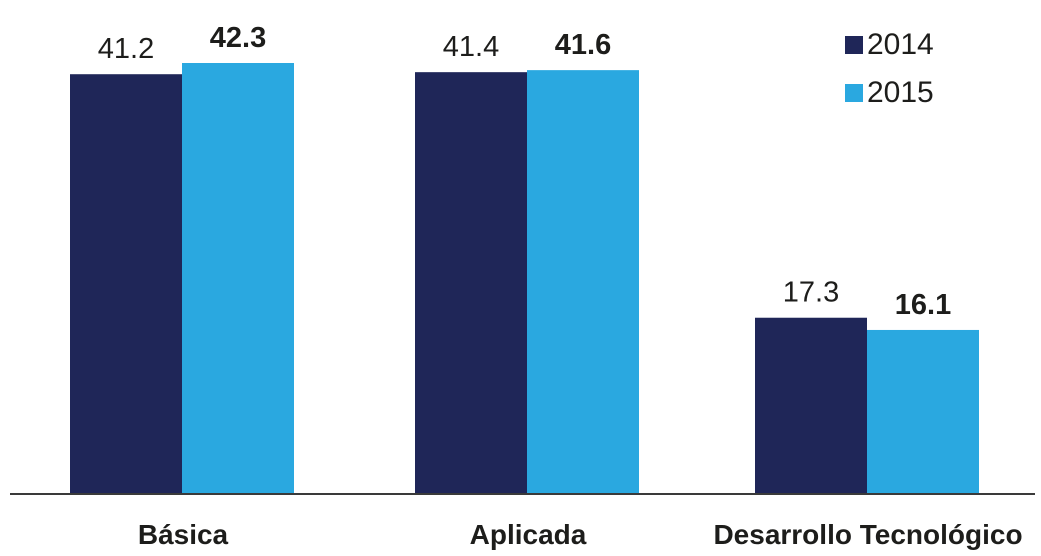 The width and height of the screenshot is (1041, 556). What do you see at coordinates (923, 305) in the screenshot?
I see `value-label-2015-2: 16.1` at bounding box center [923, 305].